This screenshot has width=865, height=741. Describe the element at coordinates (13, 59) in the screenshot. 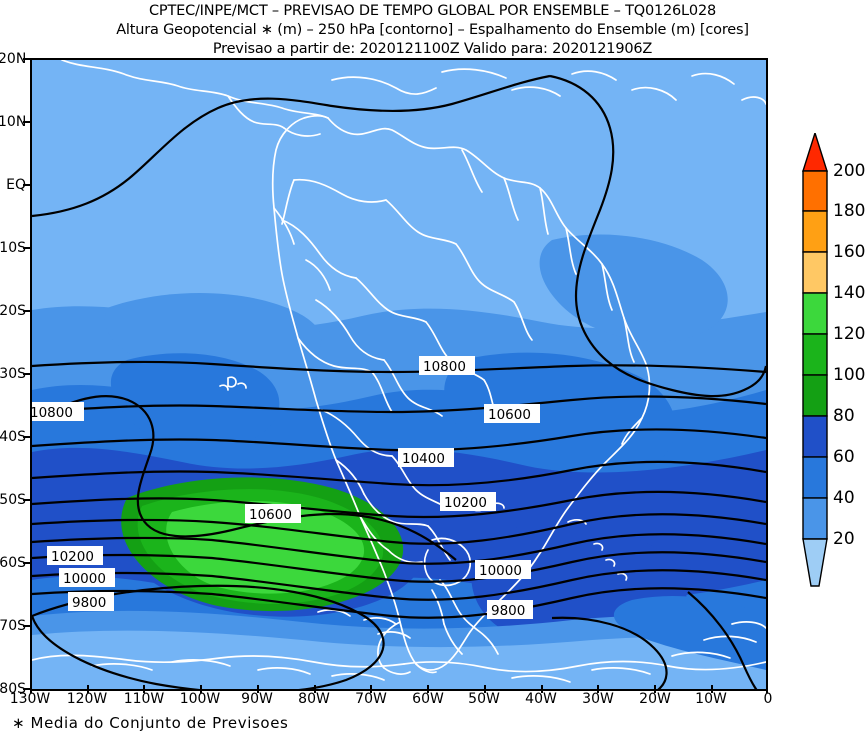

I see `y-tick-label-20N: 20N` at that location.